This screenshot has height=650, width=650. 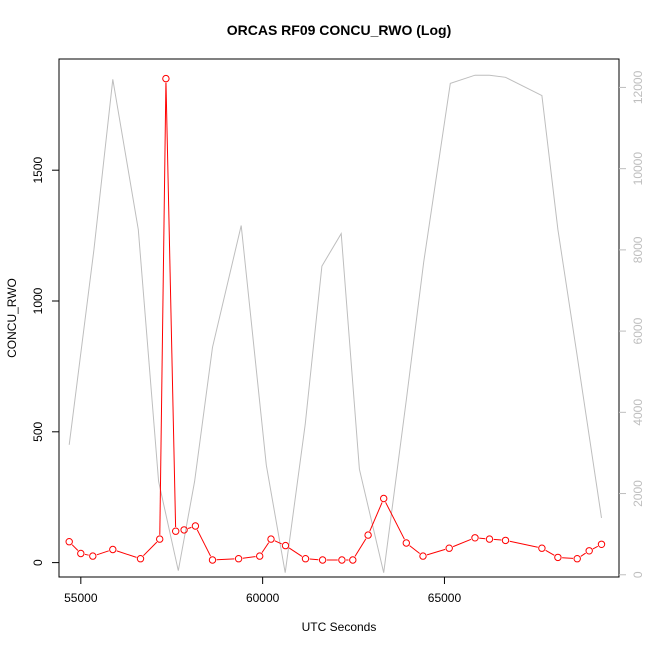 What do you see at coordinates (638, 87) in the screenshot?
I see `y2-tick-label: 12000` at bounding box center [638, 87].